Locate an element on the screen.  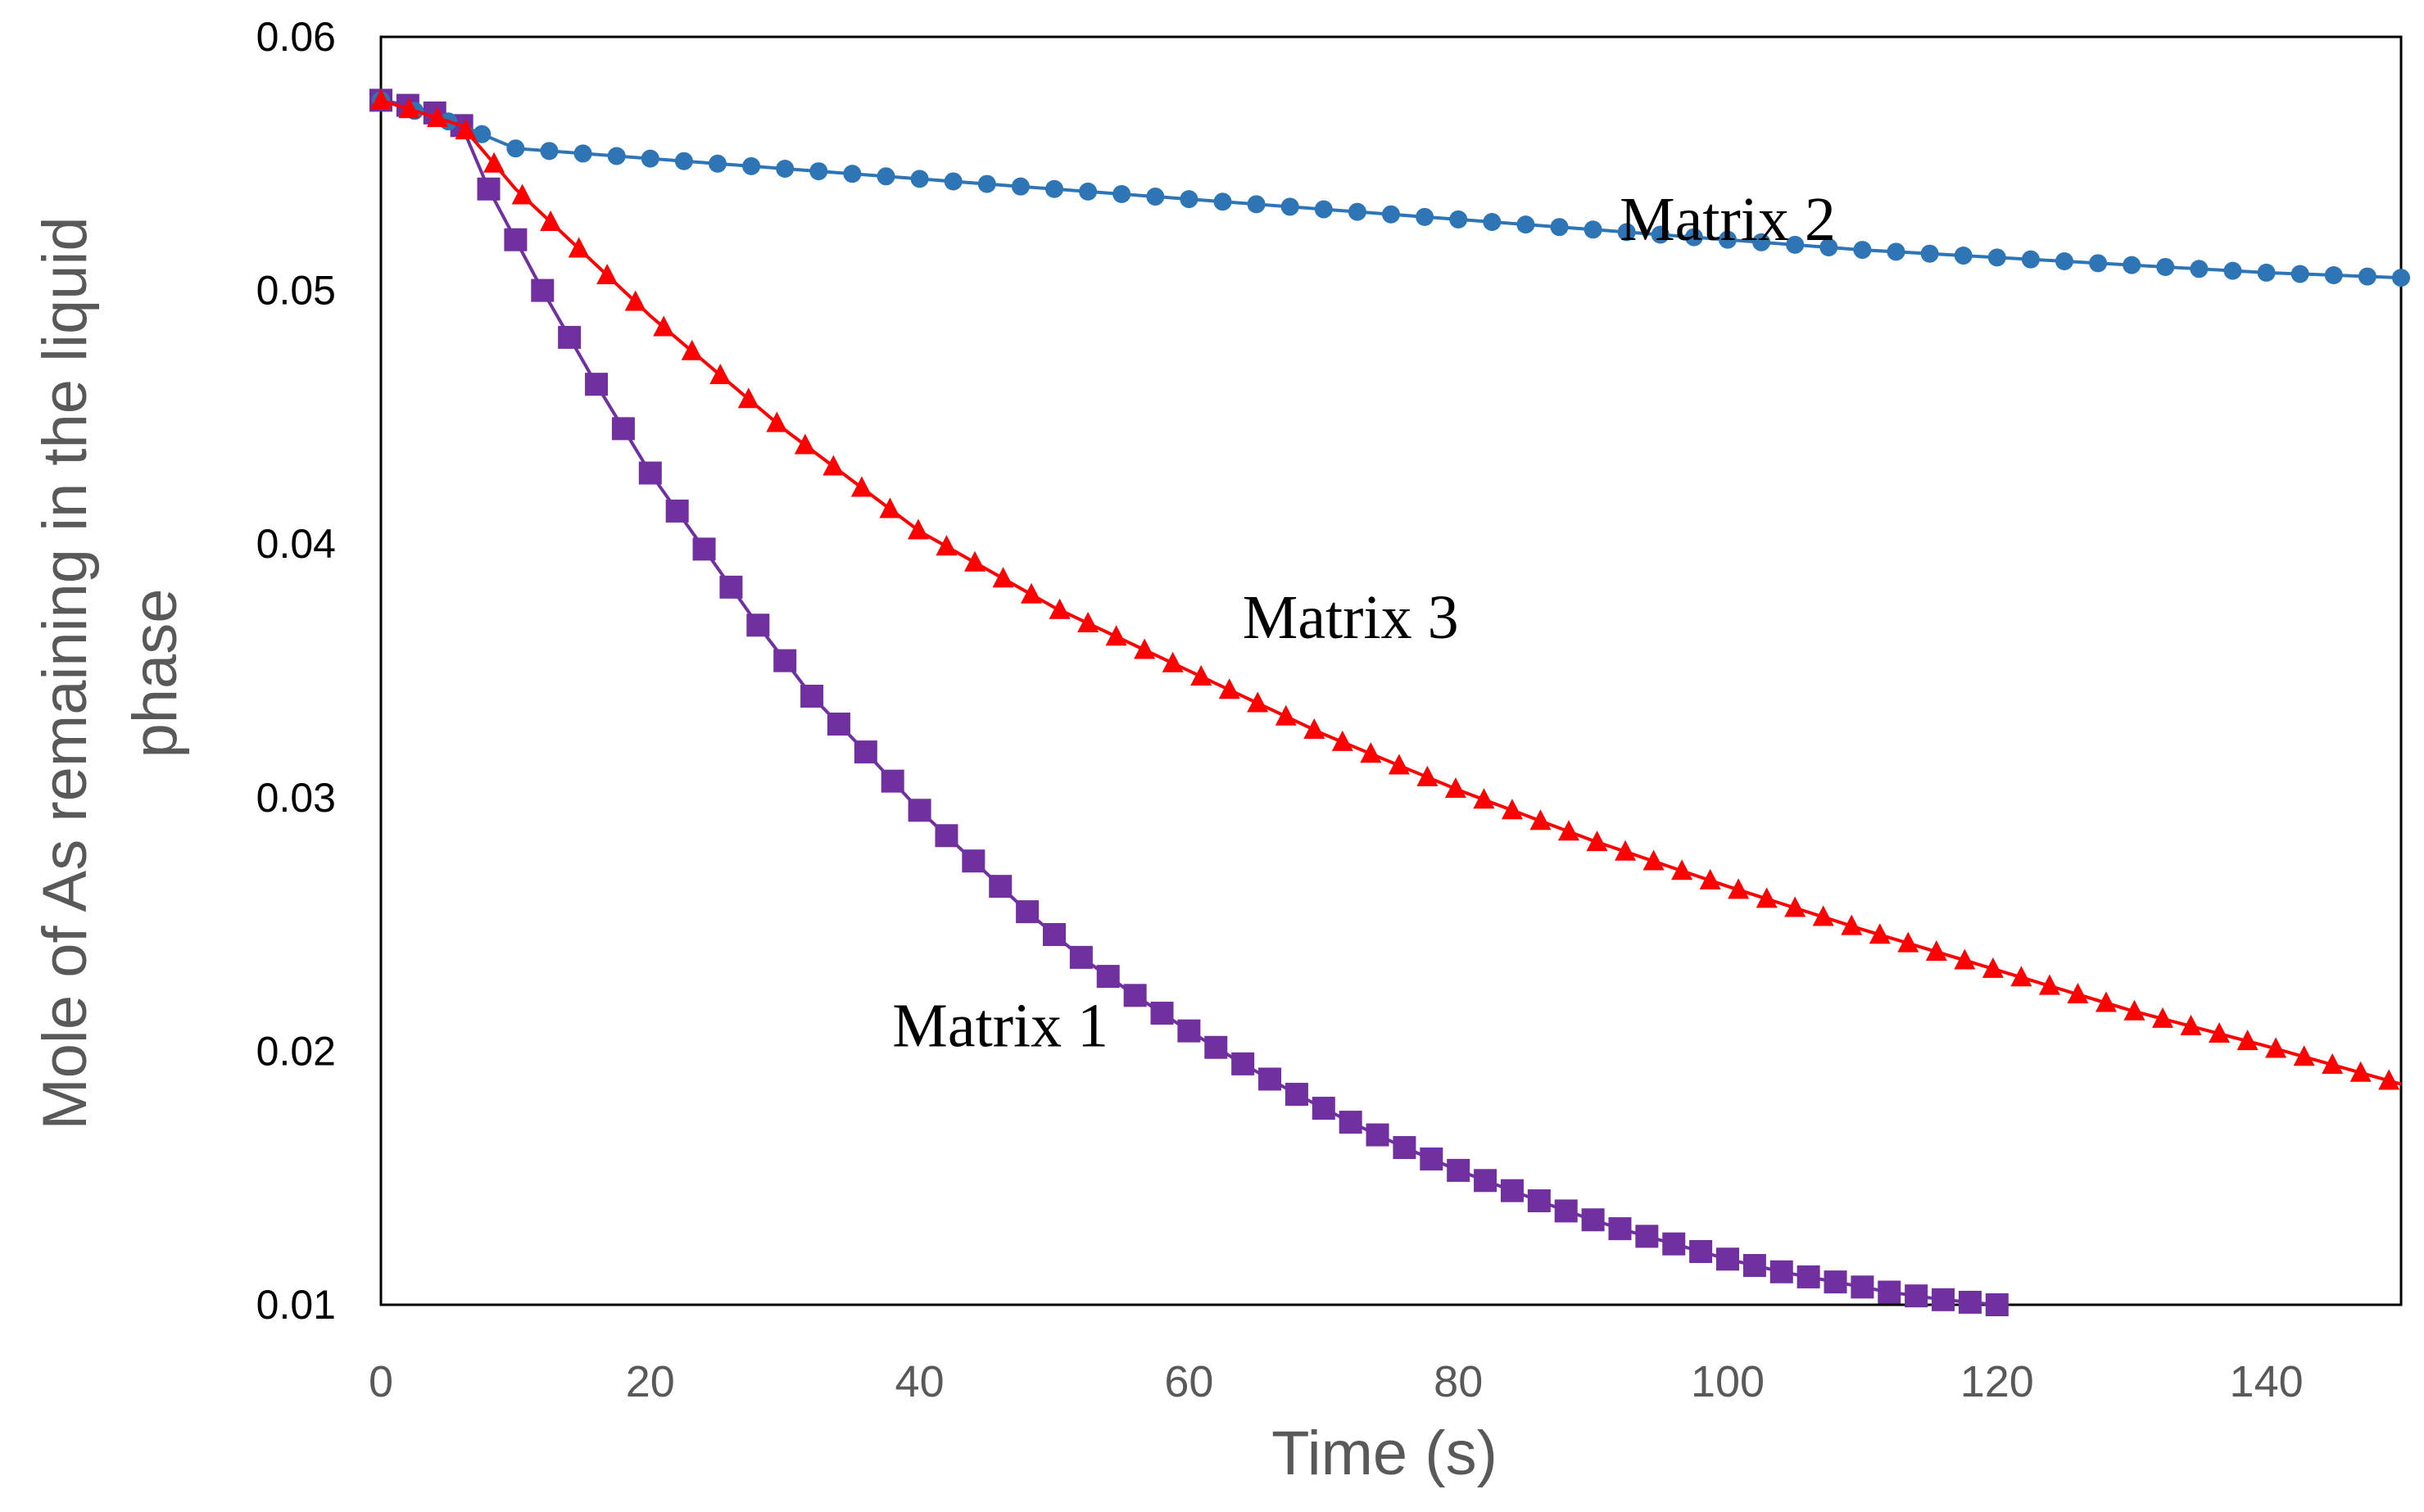
series-annotation-label: Matrix 2 is located at coordinates (1728, 220).